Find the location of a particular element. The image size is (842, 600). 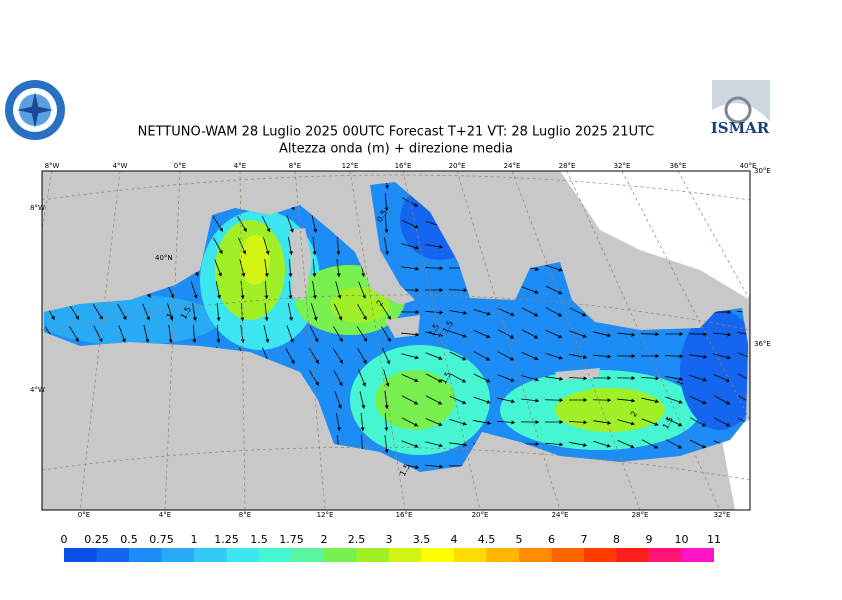

logo-right: ISMAR is located at coordinates (740, 109).